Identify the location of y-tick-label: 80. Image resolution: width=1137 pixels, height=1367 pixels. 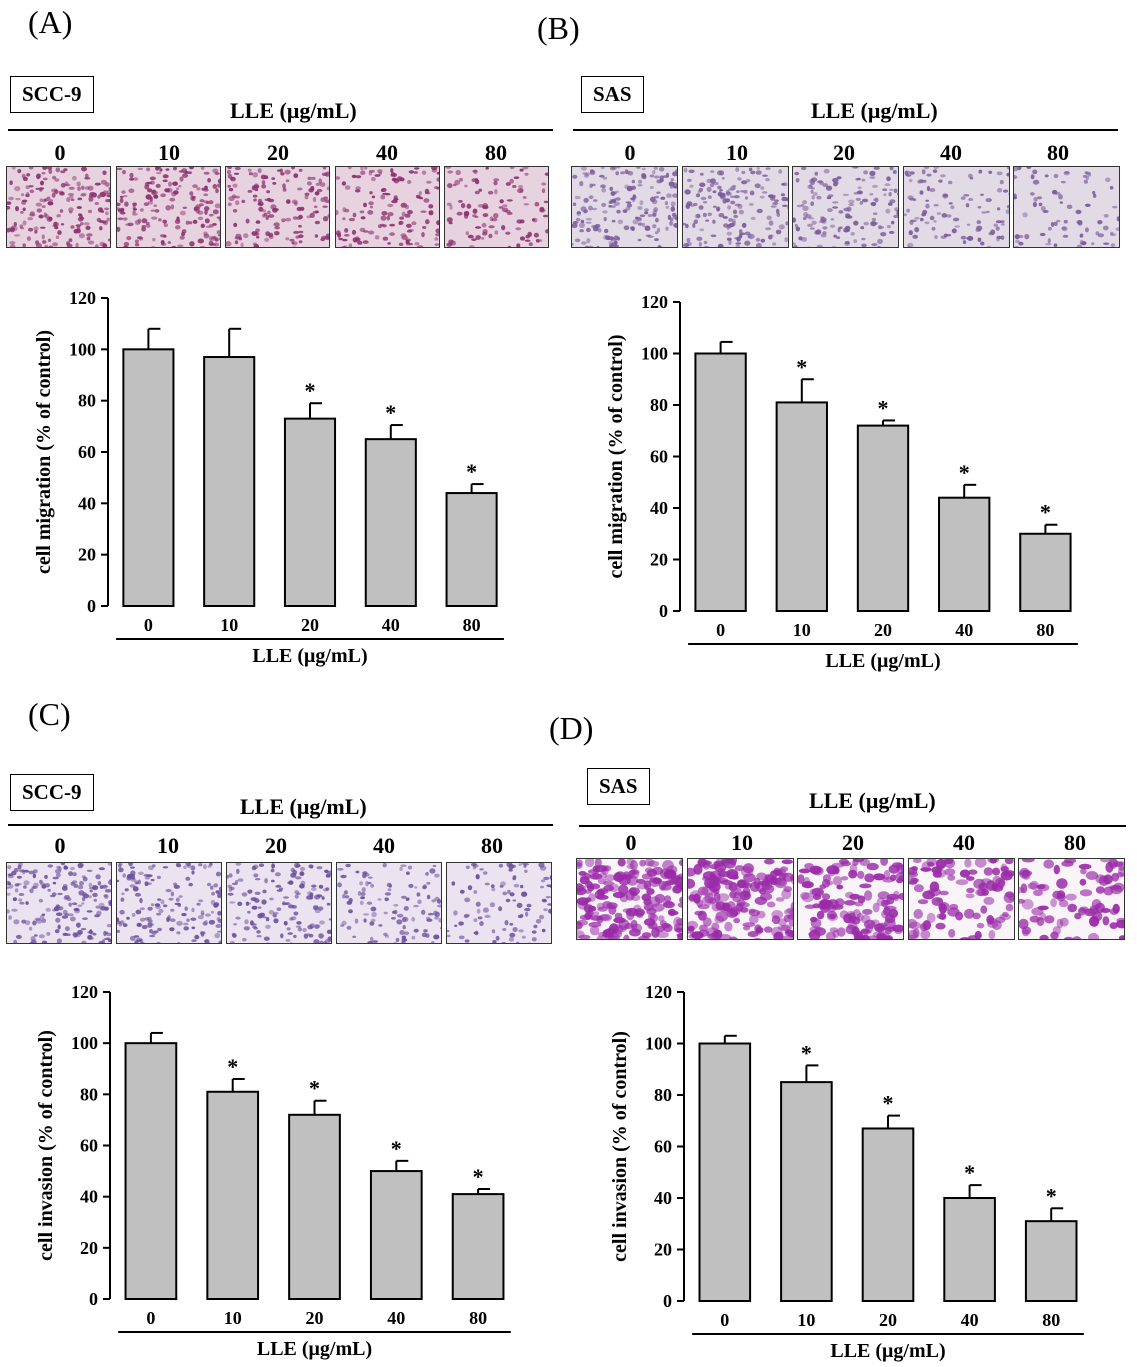
(659, 405).